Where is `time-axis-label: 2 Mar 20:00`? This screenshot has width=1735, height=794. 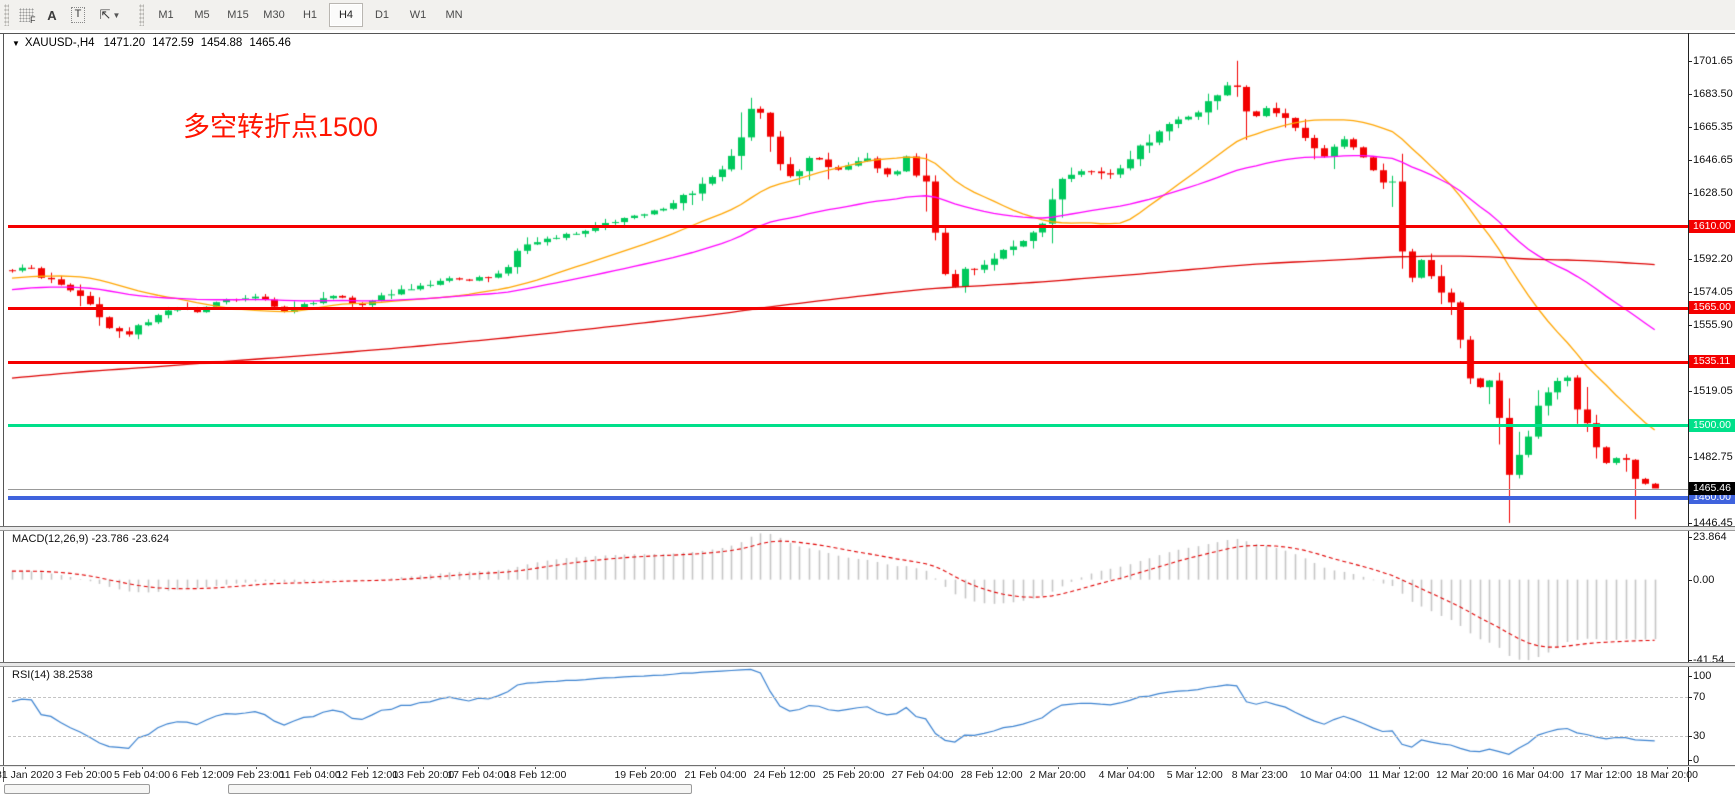
time-axis-label: 2 Mar 20:00 is located at coordinates (1057, 775).